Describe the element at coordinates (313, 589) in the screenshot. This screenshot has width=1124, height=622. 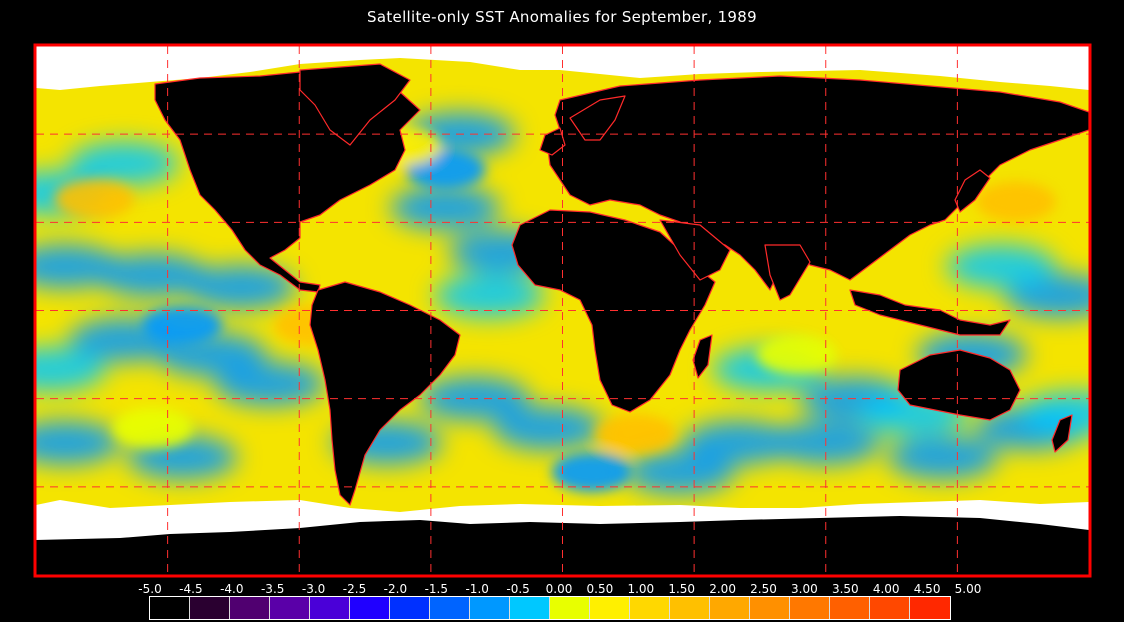
I see `colorbar-tick-label: -3.0` at that location.